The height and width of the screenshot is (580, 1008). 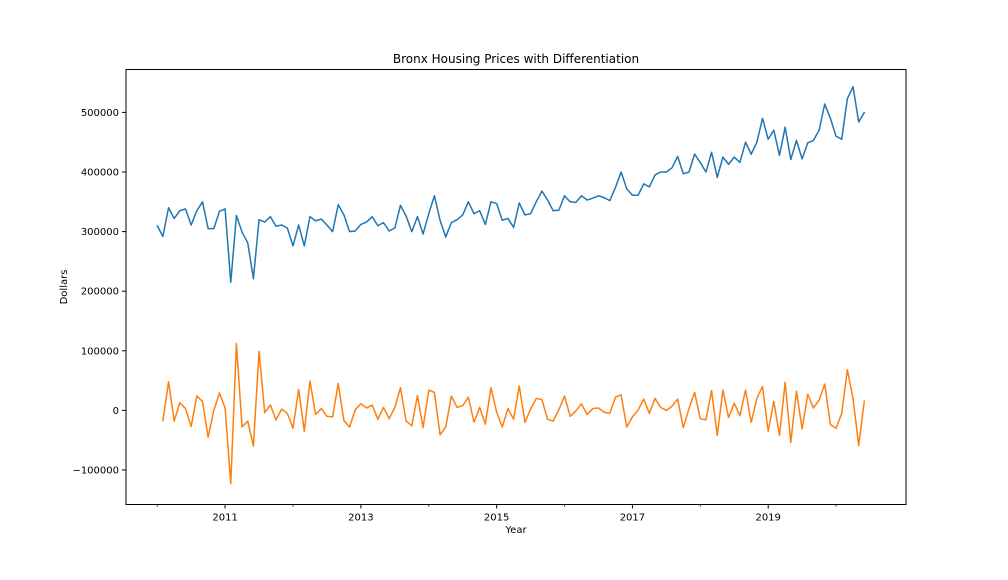 I want to click on y-tick-label-500000: 500000, so click(x=100, y=113).